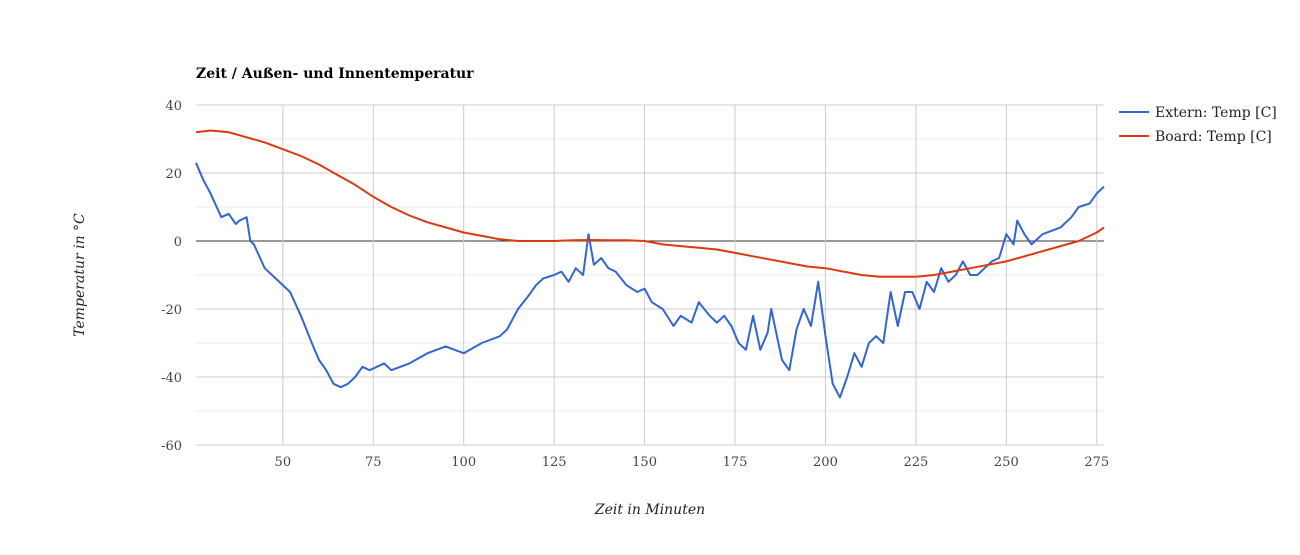 The width and height of the screenshot is (1300, 555). I want to click on y-tick-label: -60, so click(171, 446).